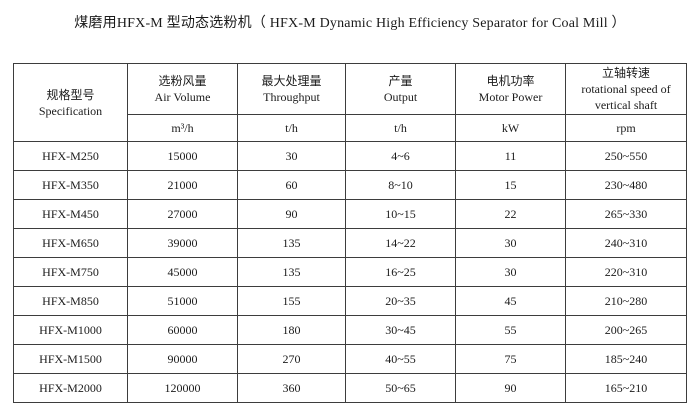 This screenshot has width=700, height=406. Describe the element at coordinates (400, 185) in the screenshot. I see `value-cell: 8~10` at that location.